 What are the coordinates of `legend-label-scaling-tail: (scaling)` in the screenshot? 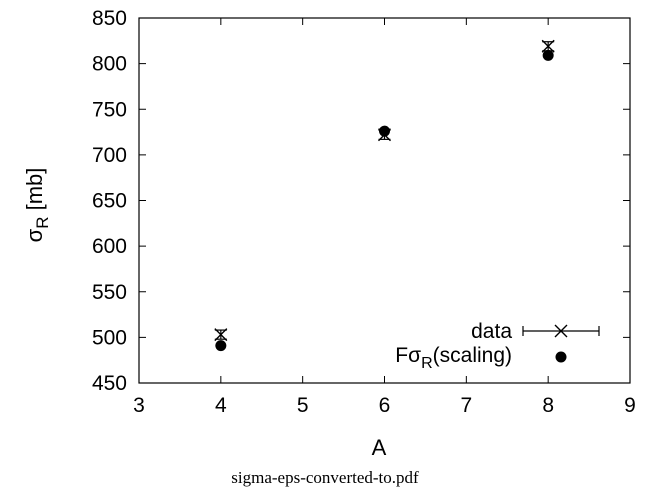 It's located at (472, 355).